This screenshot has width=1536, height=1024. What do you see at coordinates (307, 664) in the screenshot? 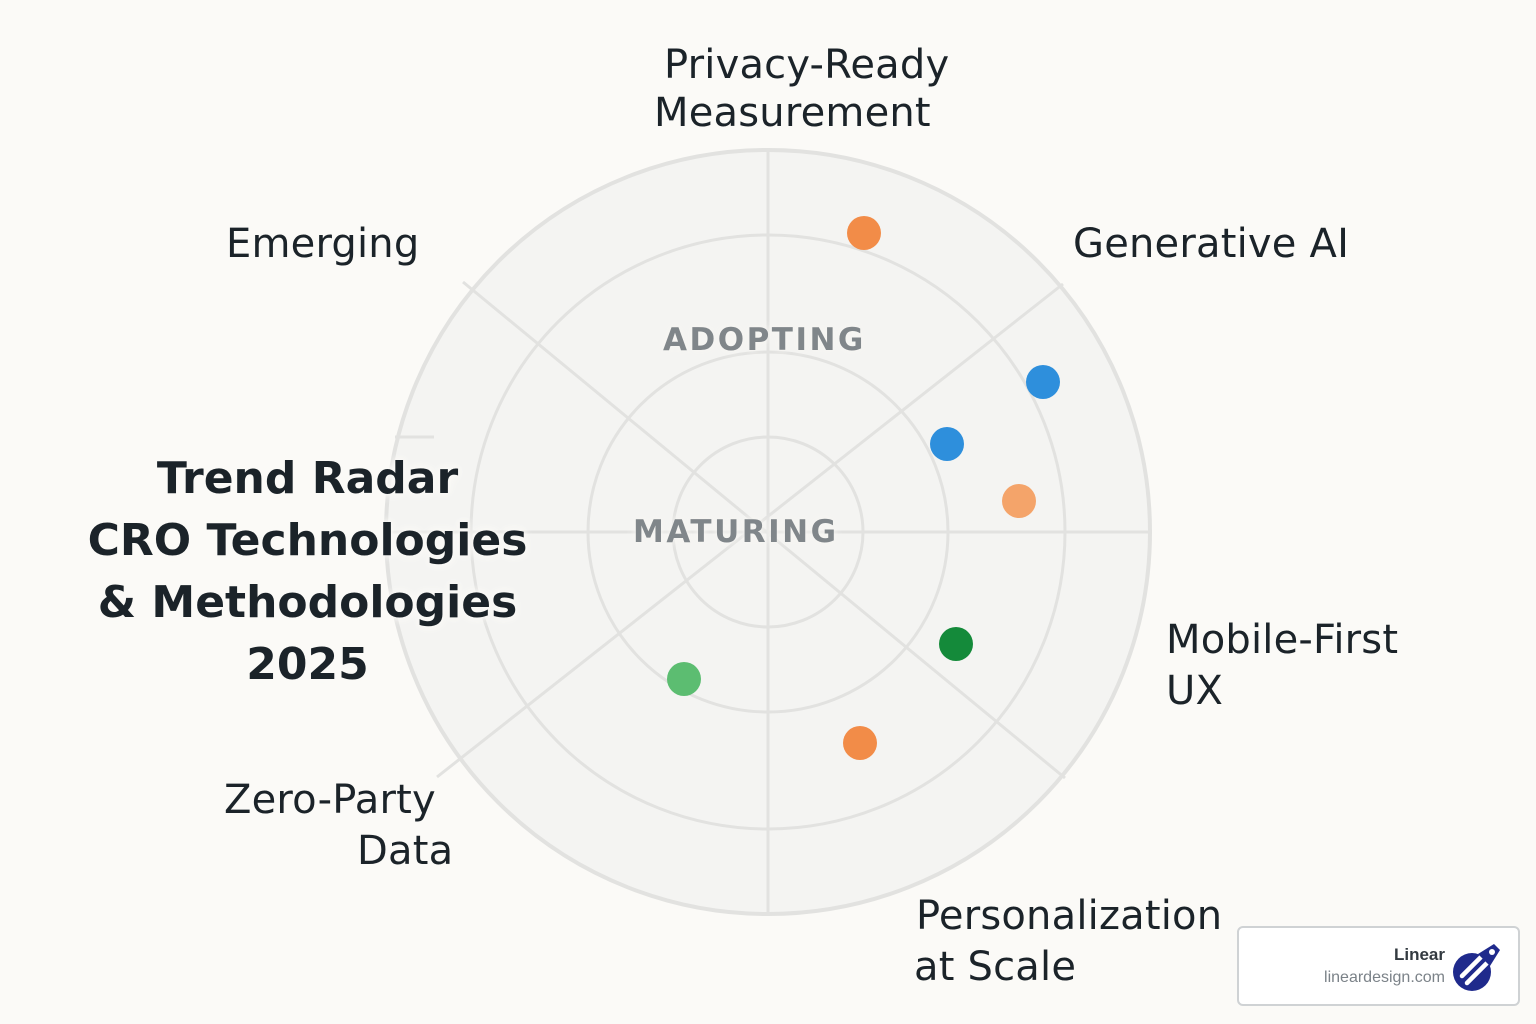
I see `title-line-4: 2025` at bounding box center [307, 664].